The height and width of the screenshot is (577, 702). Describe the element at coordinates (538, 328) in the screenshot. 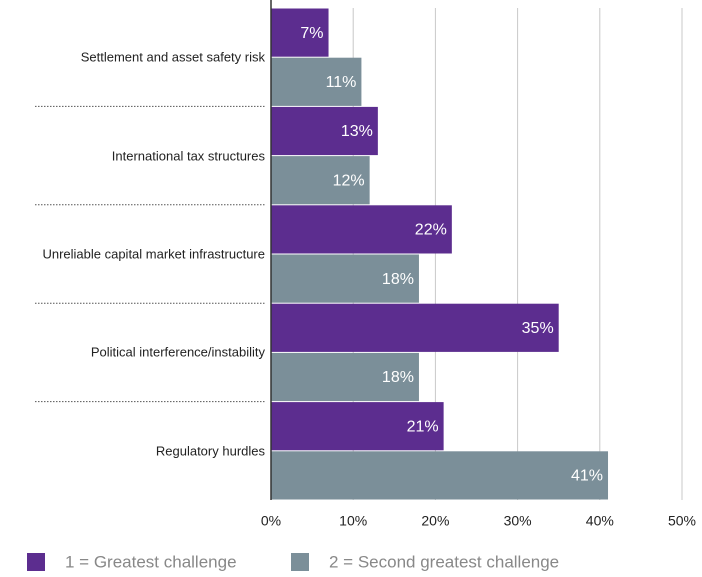

I see `value-label: 35%` at that location.